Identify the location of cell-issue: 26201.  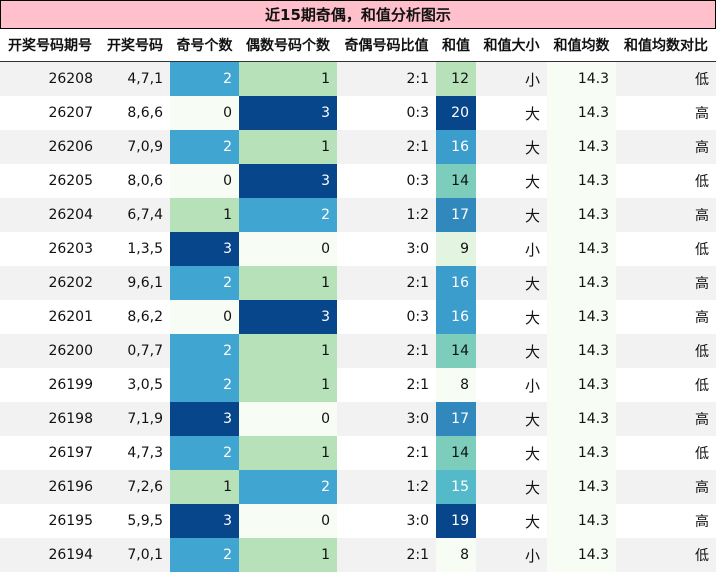
(50, 317).